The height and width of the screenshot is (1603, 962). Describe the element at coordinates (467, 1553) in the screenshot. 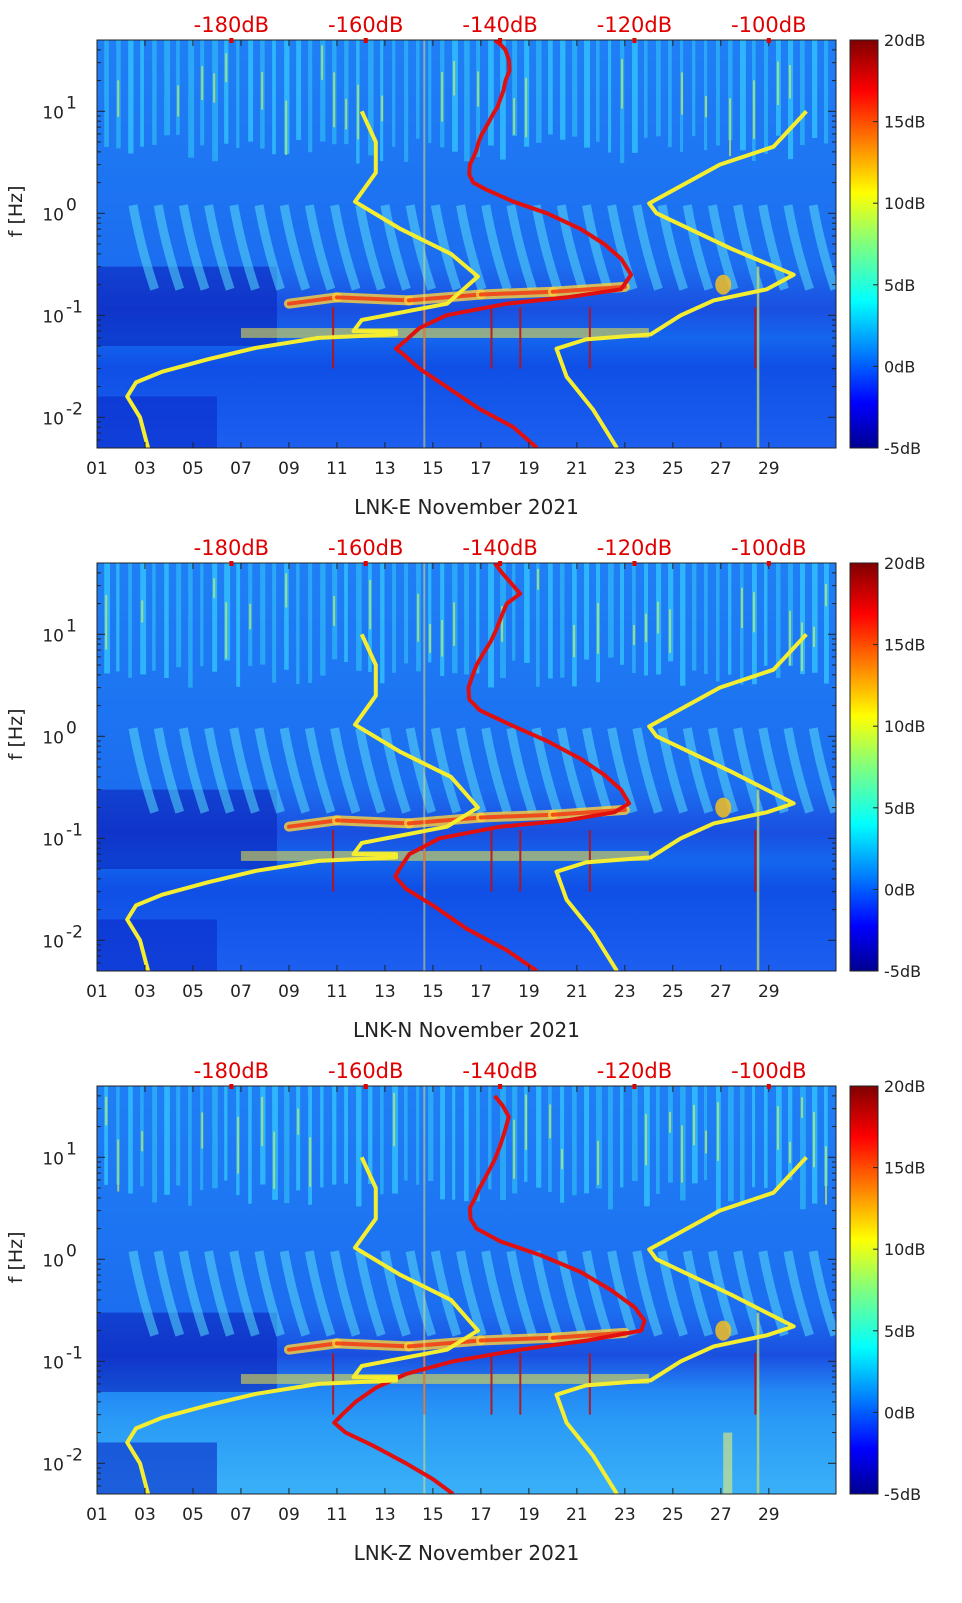

I see `x-axis-label: LNK-Z November 2021` at that location.